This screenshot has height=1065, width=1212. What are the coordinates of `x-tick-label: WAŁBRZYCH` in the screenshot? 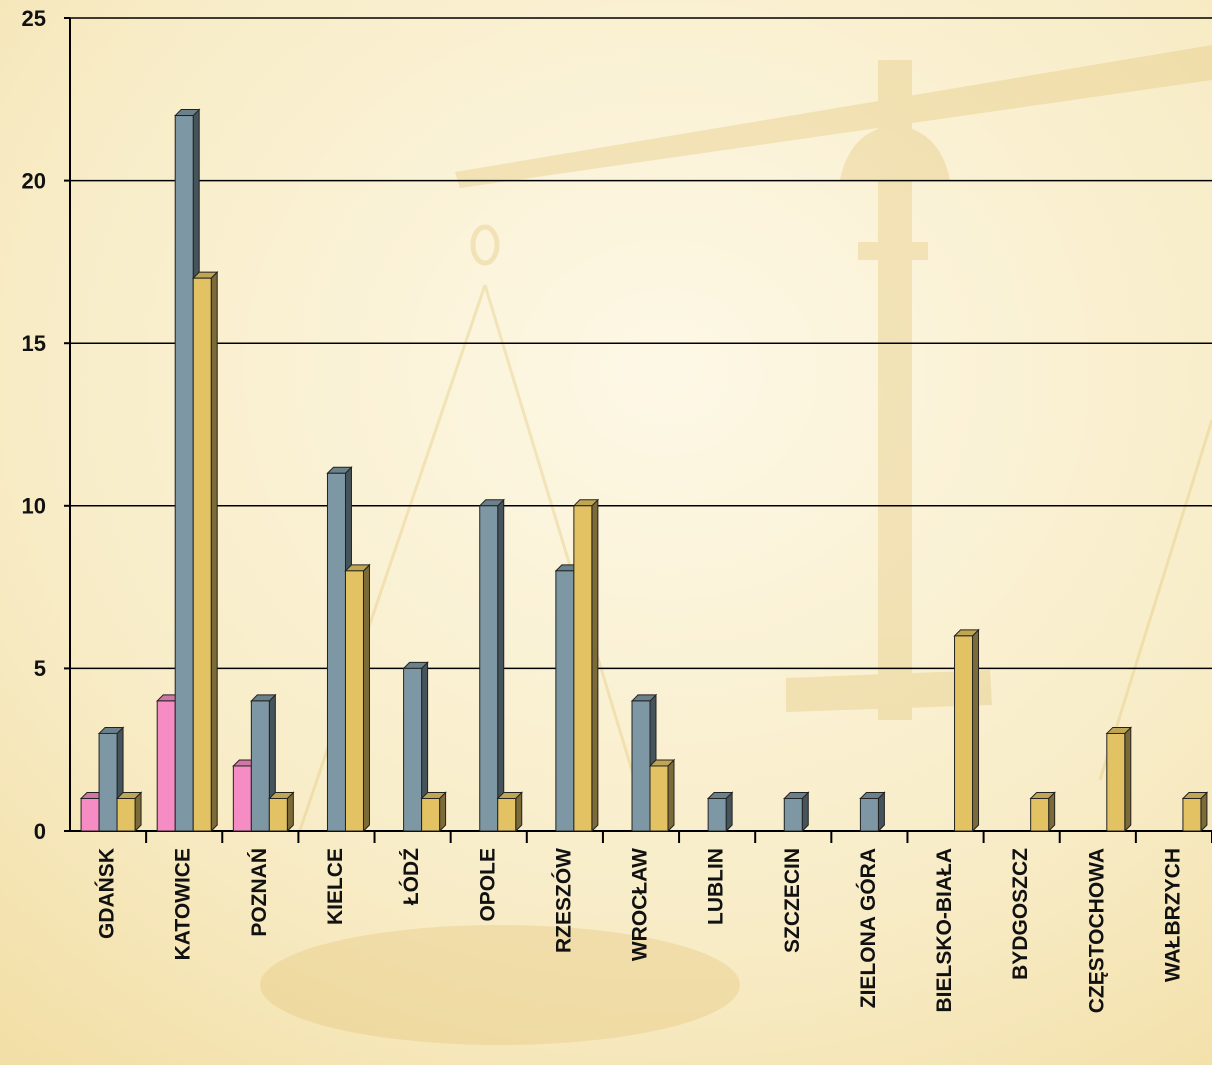 It's located at (1172, 915).